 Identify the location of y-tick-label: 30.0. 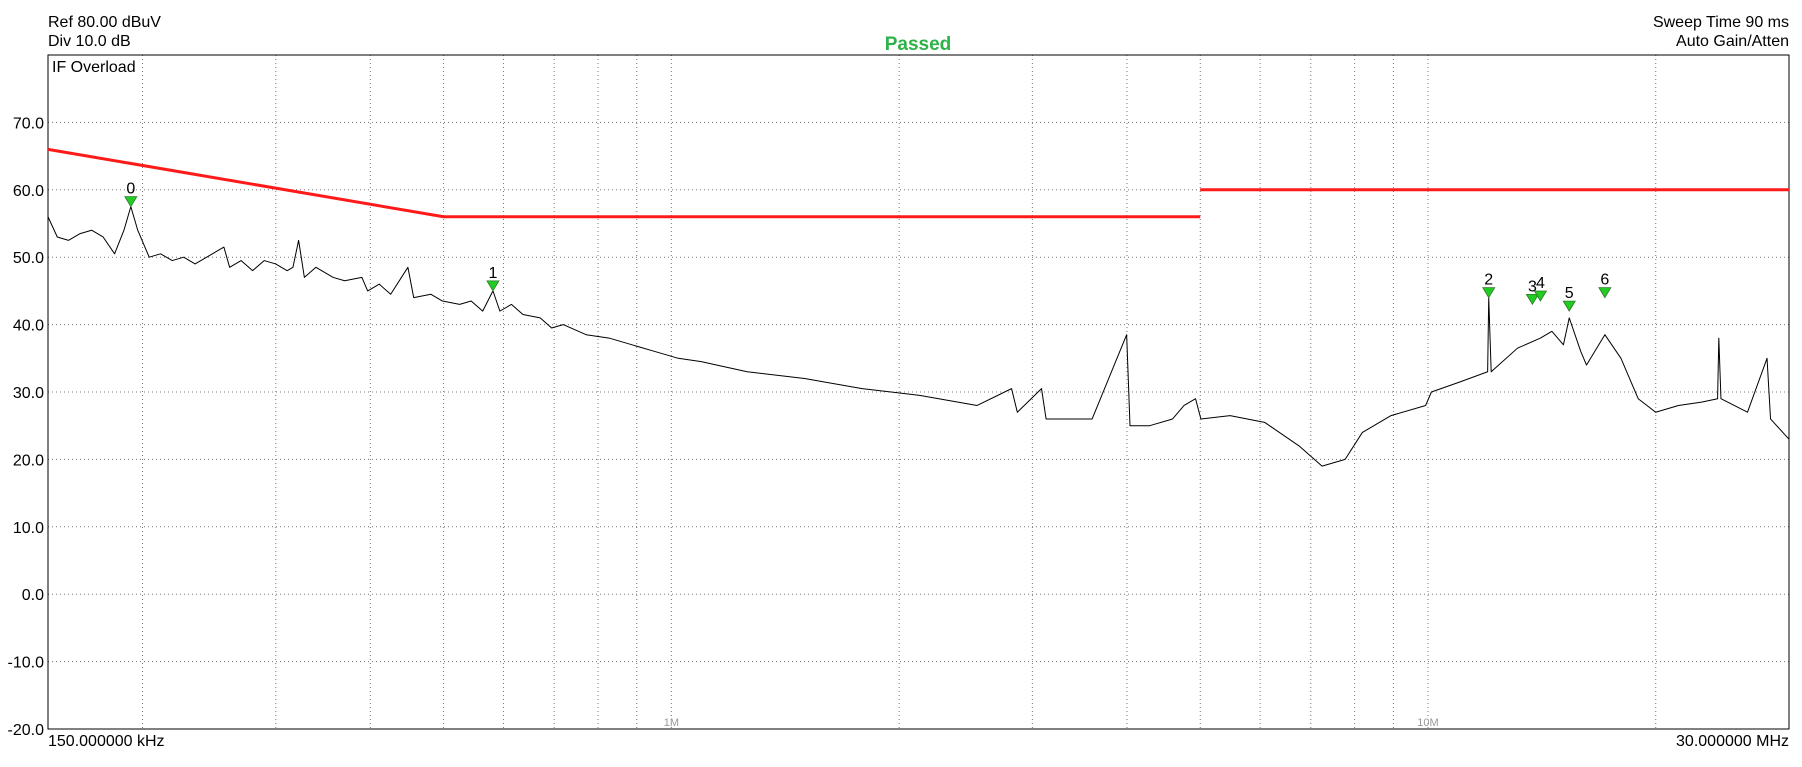
(28, 393).